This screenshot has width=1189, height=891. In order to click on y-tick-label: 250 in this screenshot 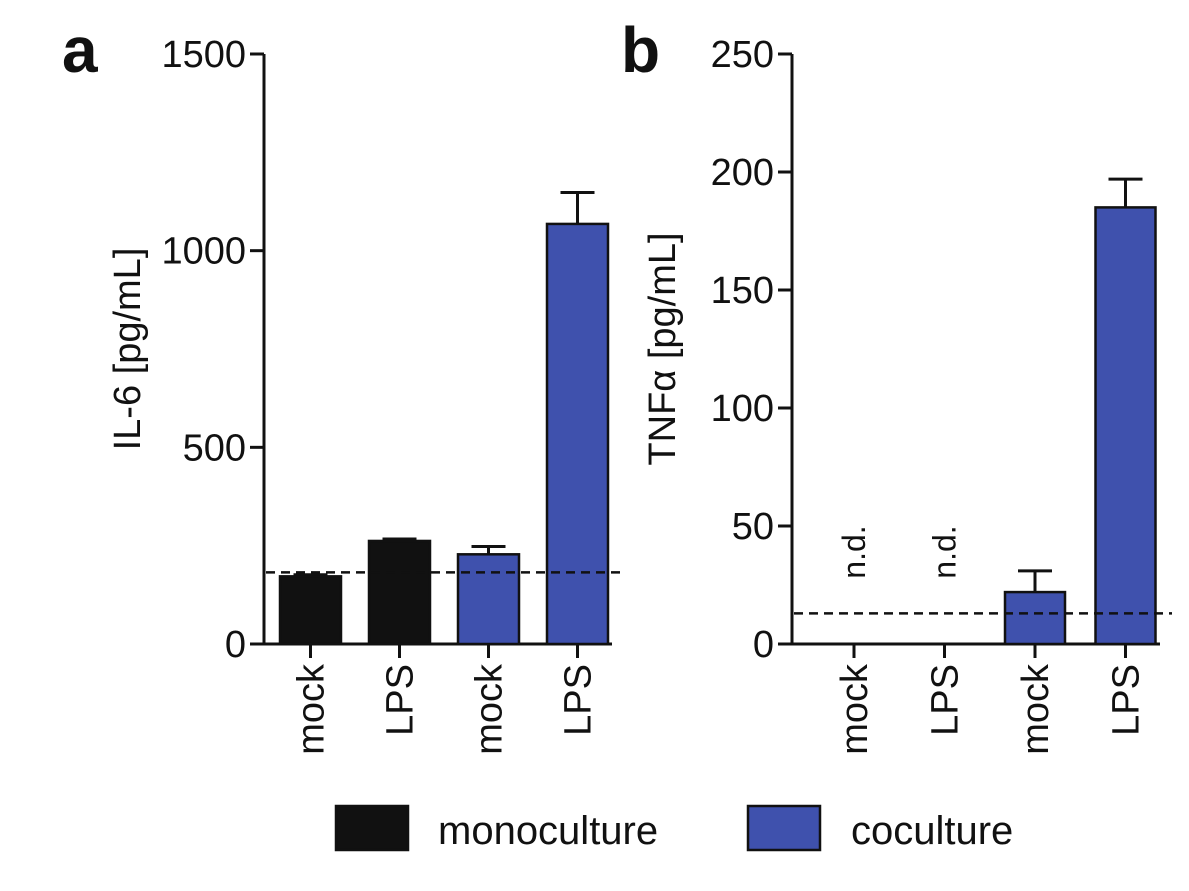, I will do `click(742, 55)`.